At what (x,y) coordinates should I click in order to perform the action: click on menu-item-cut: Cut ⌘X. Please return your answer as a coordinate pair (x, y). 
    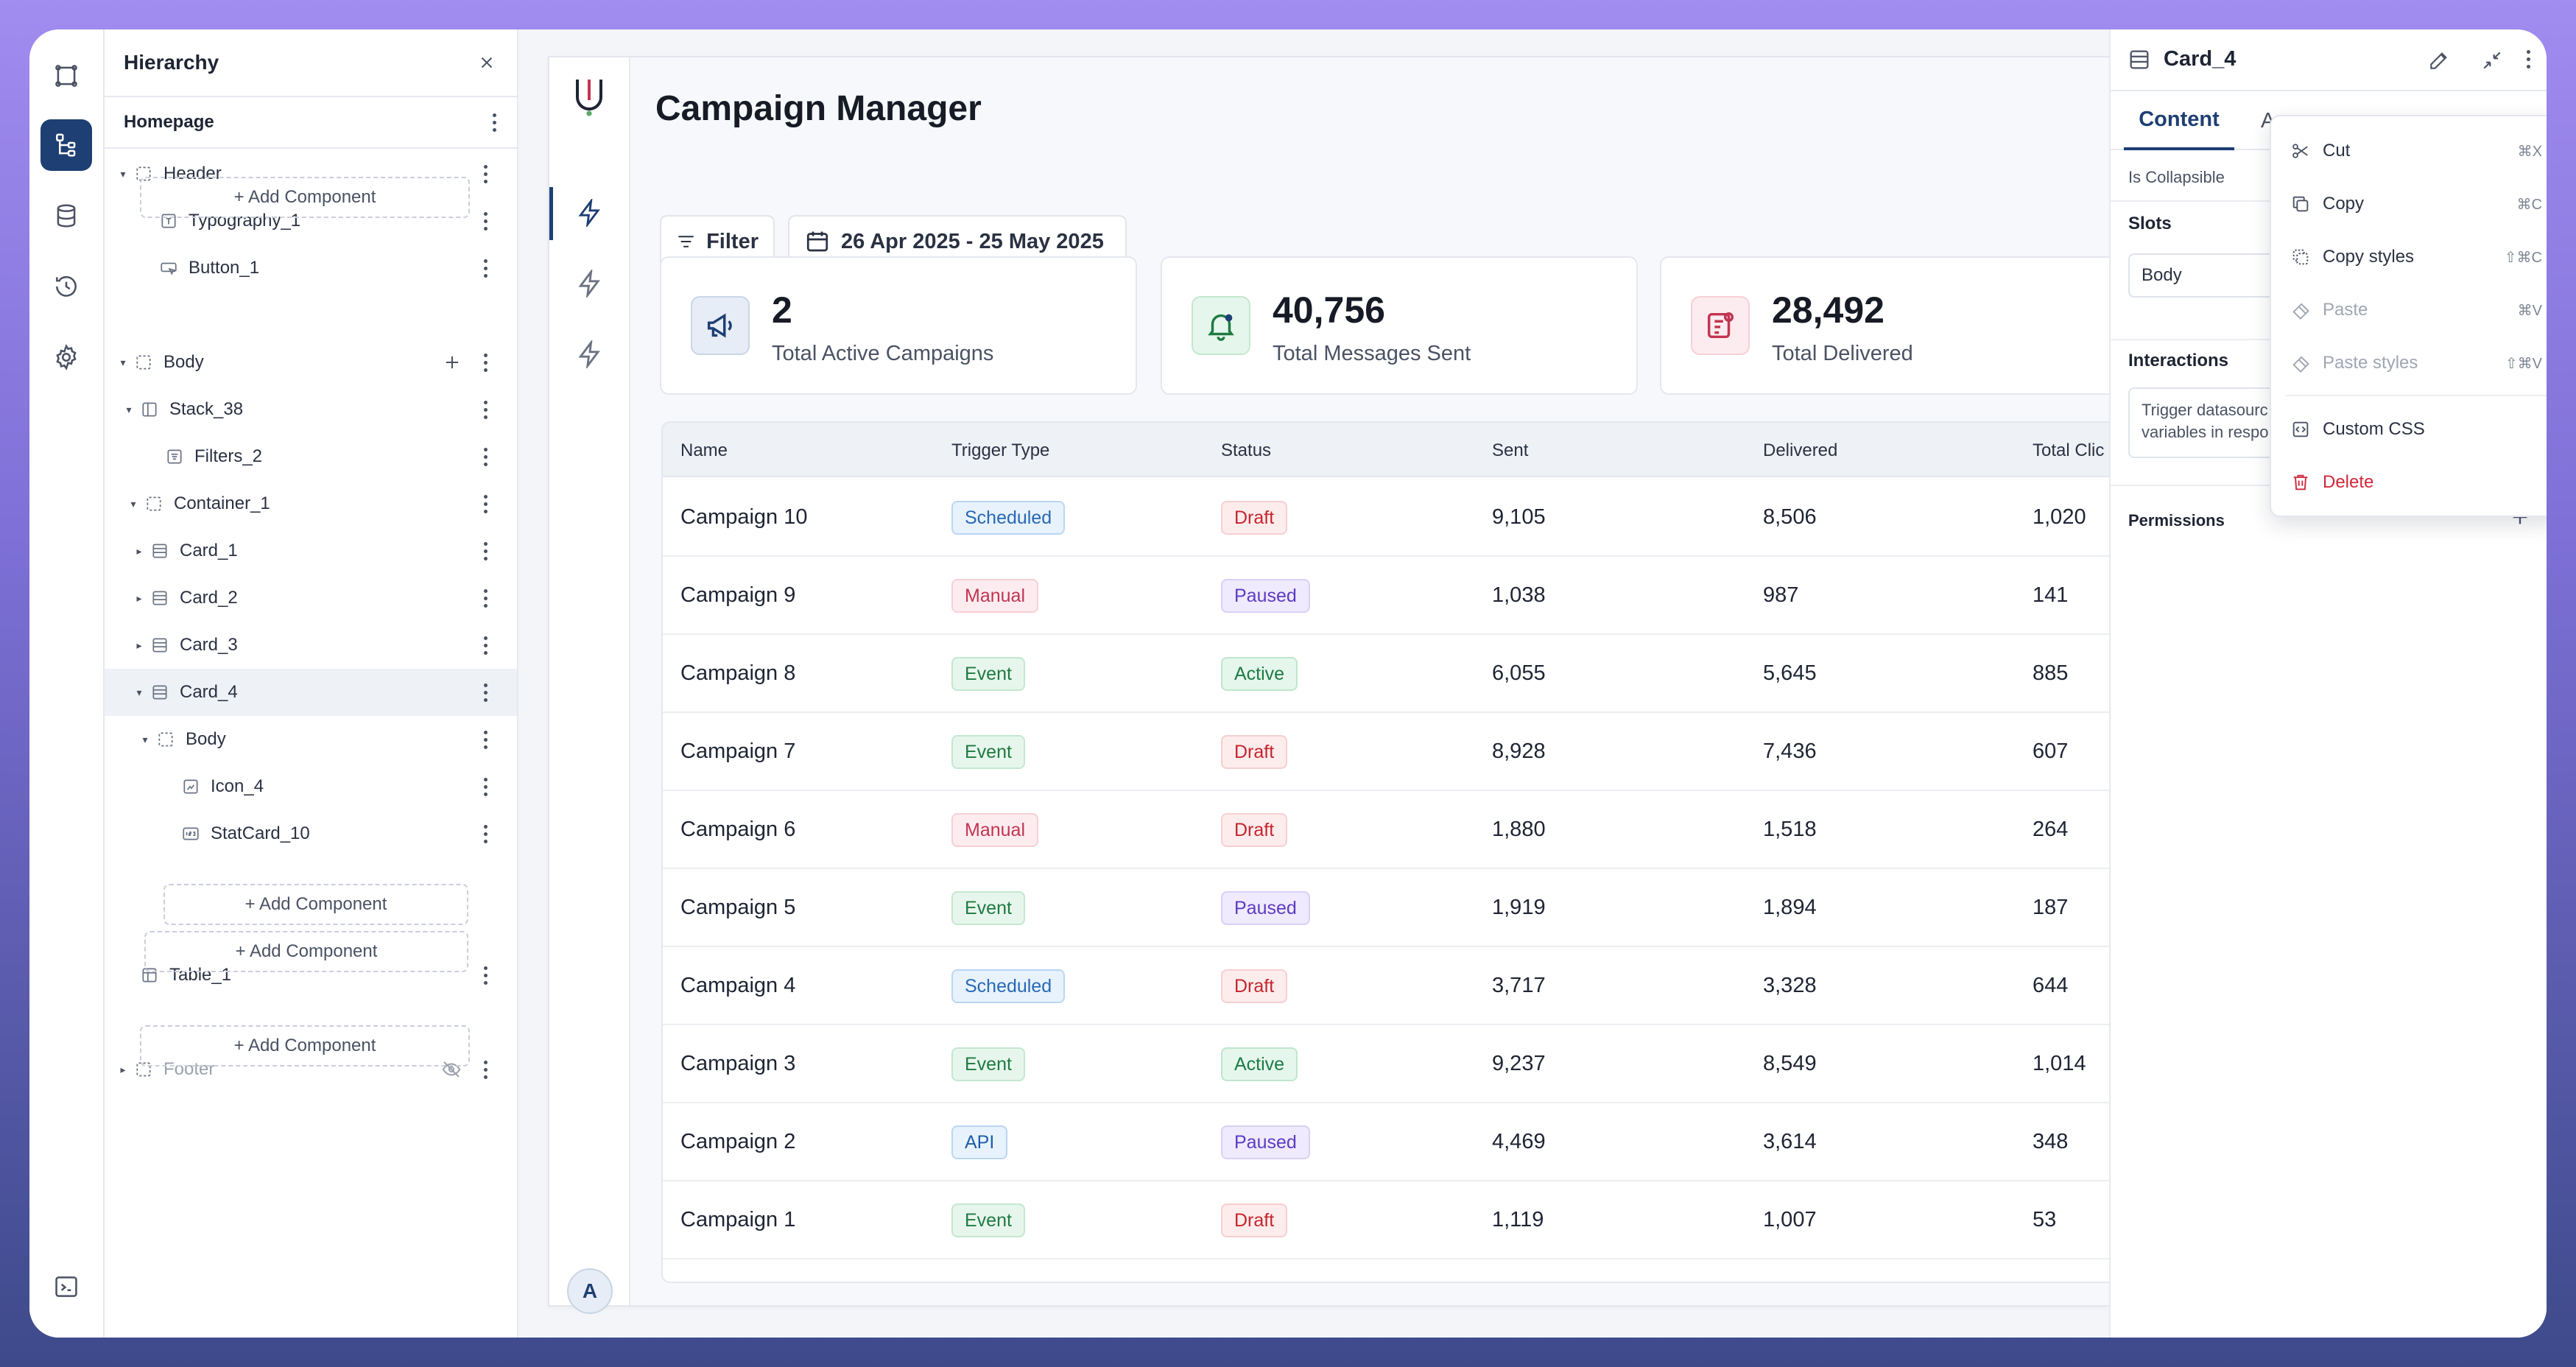
    Looking at the image, I should click on (2409, 151).